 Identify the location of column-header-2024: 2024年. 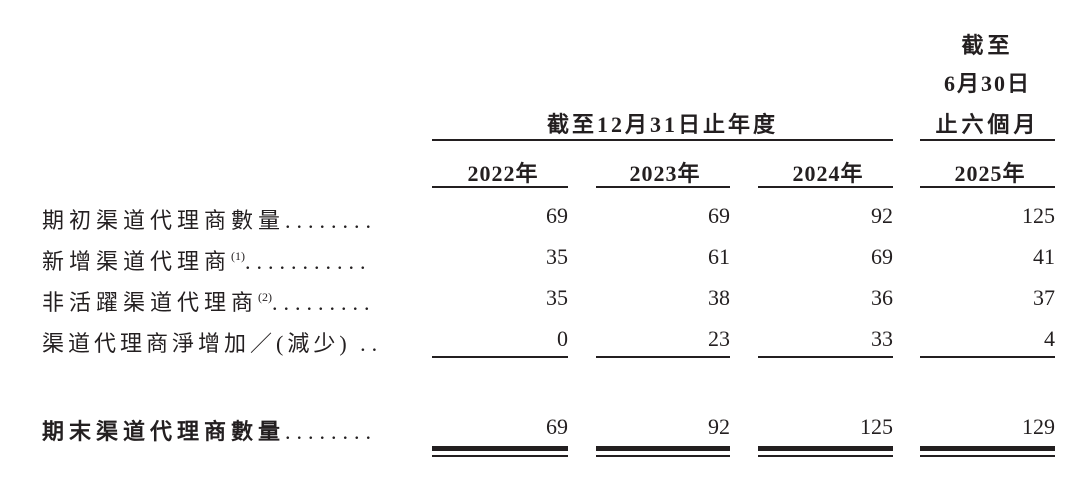
(828, 173).